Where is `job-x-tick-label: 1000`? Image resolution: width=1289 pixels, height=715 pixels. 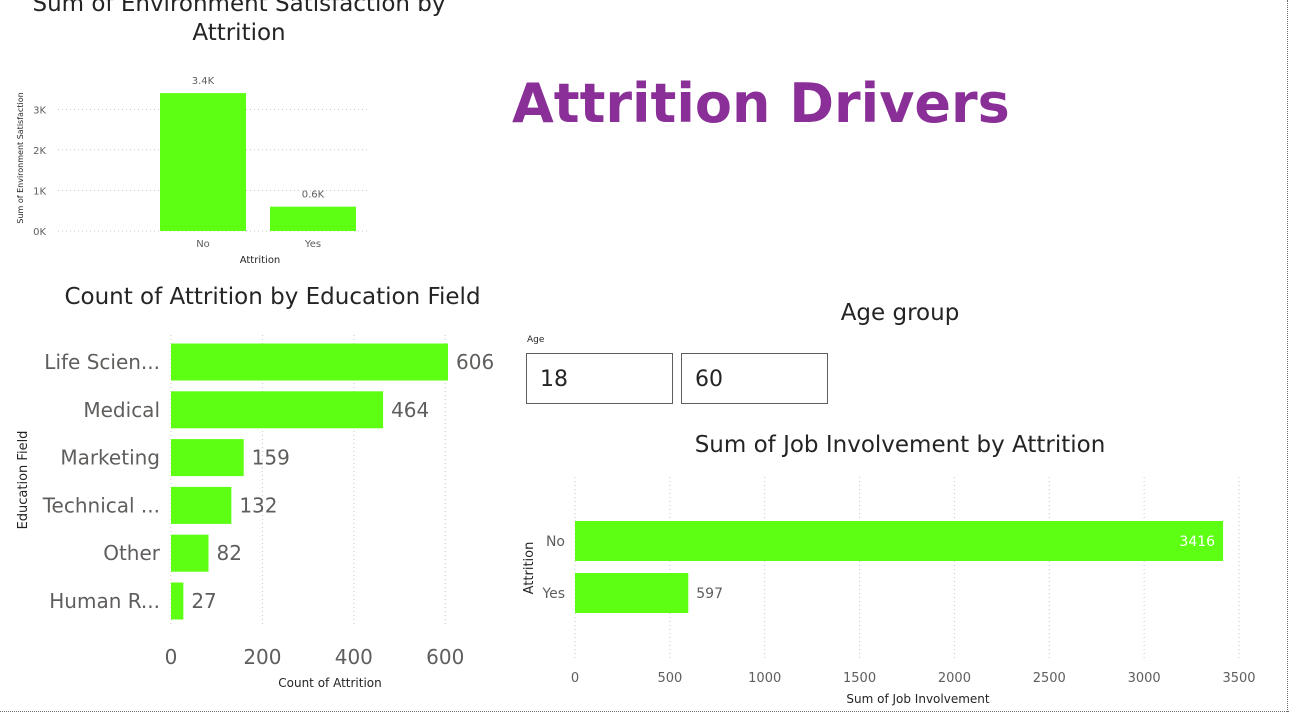
job-x-tick-label: 1000 is located at coordinates (764, 678).